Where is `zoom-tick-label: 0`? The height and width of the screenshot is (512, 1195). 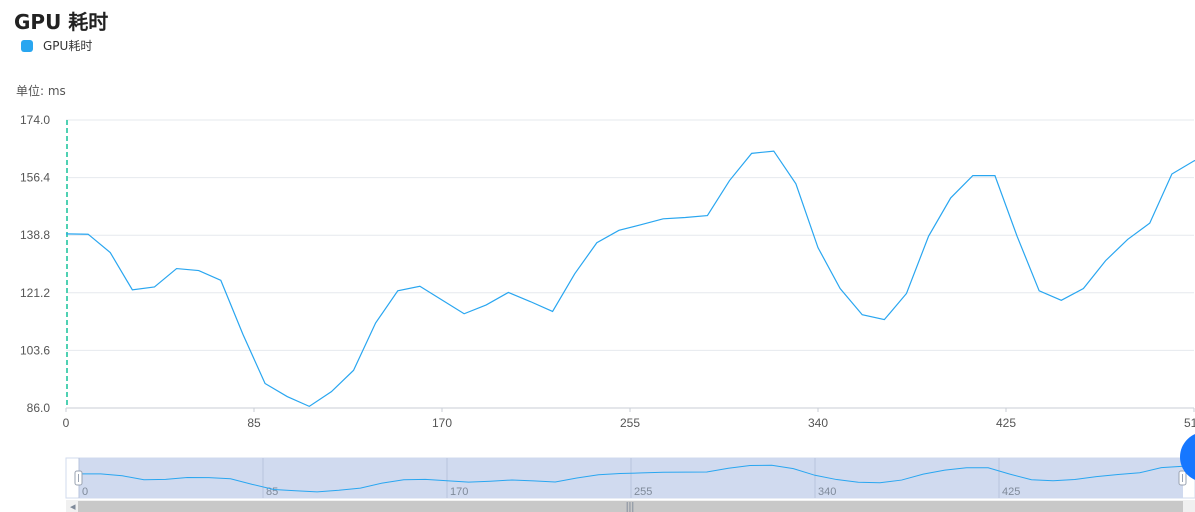
zoom-tick-label: 0 is located at coordinates (85, 492).